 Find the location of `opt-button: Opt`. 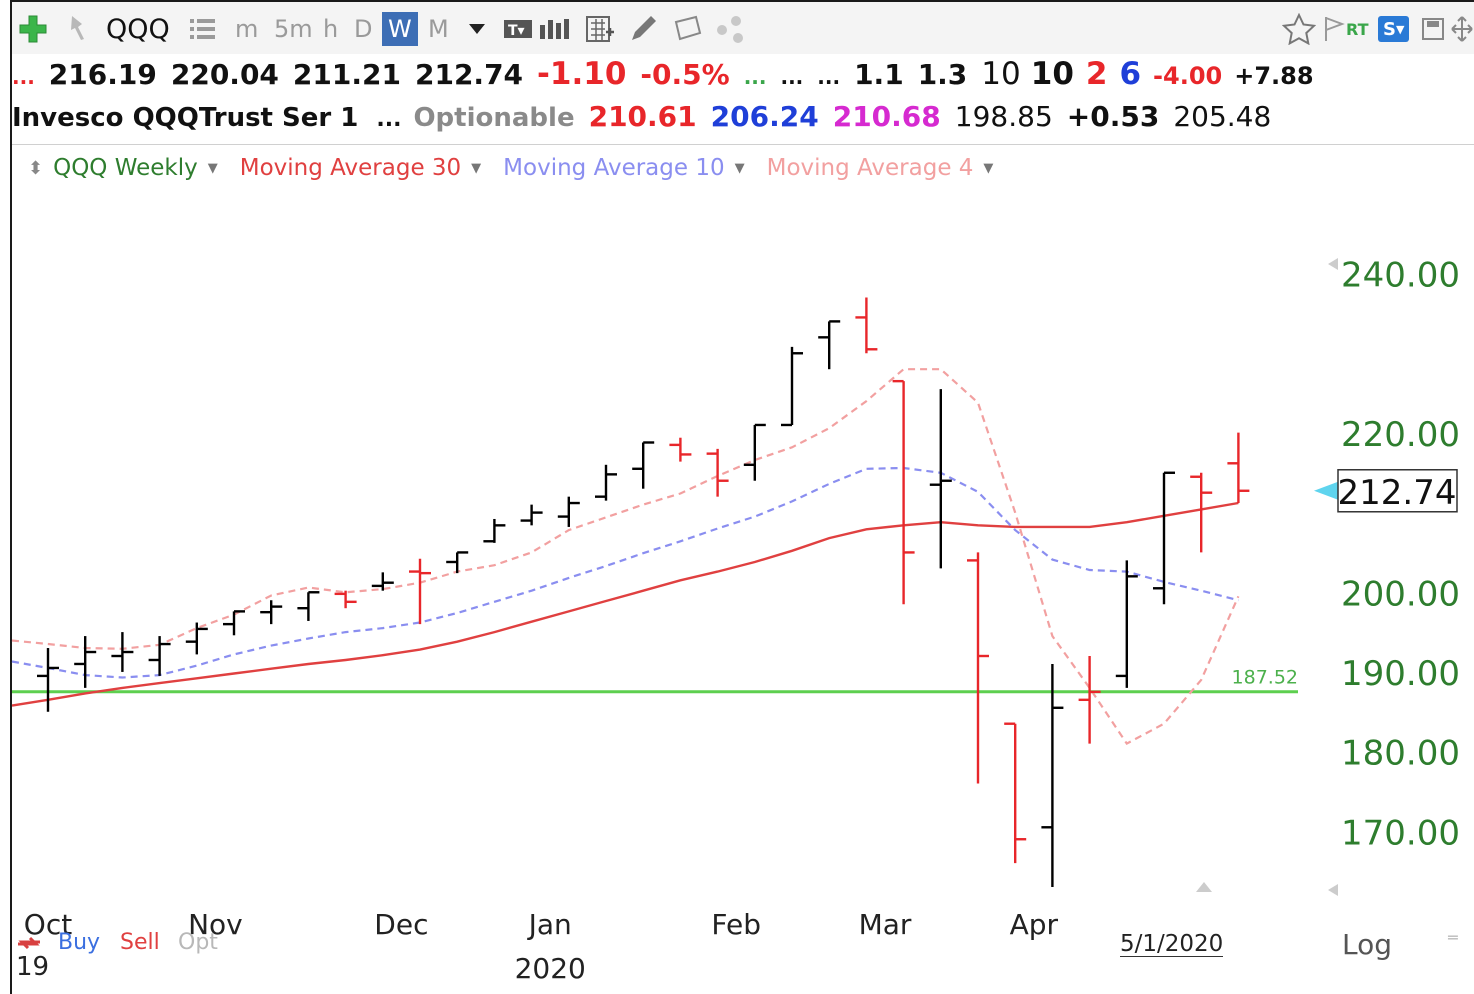

opt-button: Opt is located at coordinates (198, 942).